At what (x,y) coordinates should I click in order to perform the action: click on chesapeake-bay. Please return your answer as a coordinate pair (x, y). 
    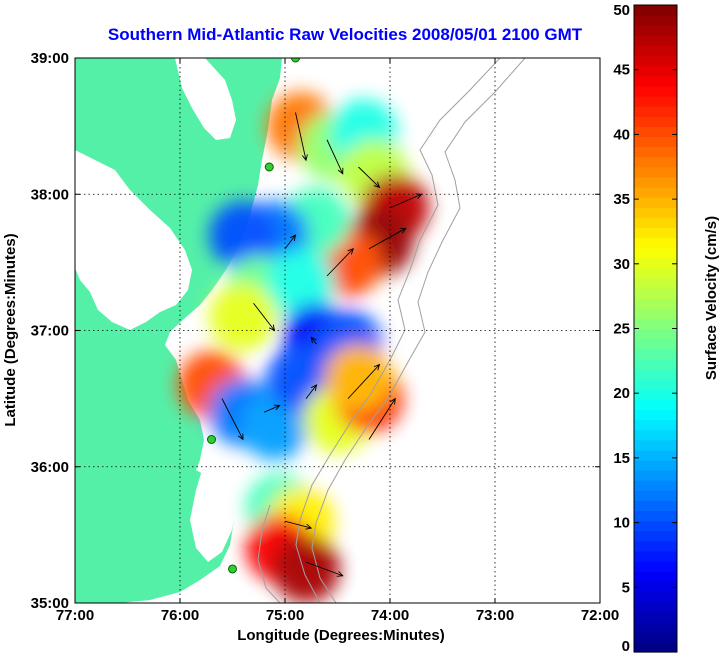
    Looking at the image, I should click on (133, 240).